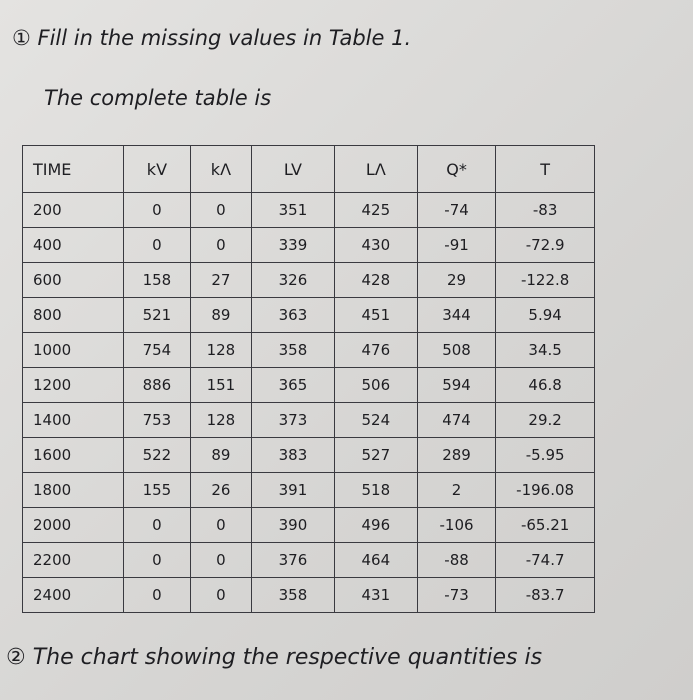  Describe the element at coordinates (220, 280) in the screenshot. I see `table-cell: 27` at that location.